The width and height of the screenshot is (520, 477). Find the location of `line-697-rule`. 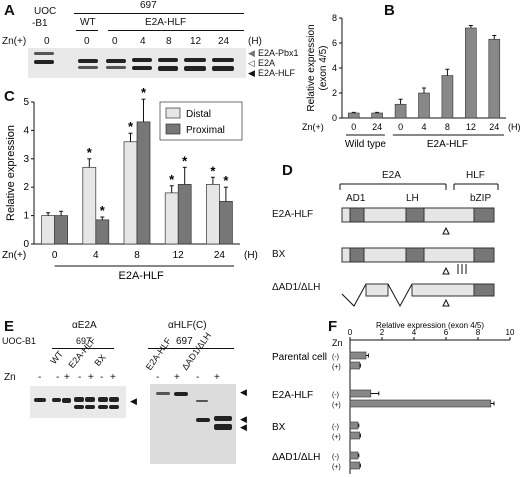

line-697-rule is located at coordinates (159, 13).